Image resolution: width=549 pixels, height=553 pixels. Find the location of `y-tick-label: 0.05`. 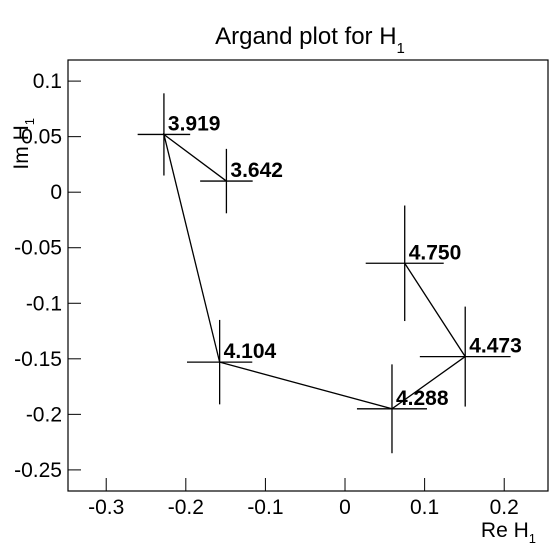

y-tick-label: 0.05 is located at coordinates (41, 137).